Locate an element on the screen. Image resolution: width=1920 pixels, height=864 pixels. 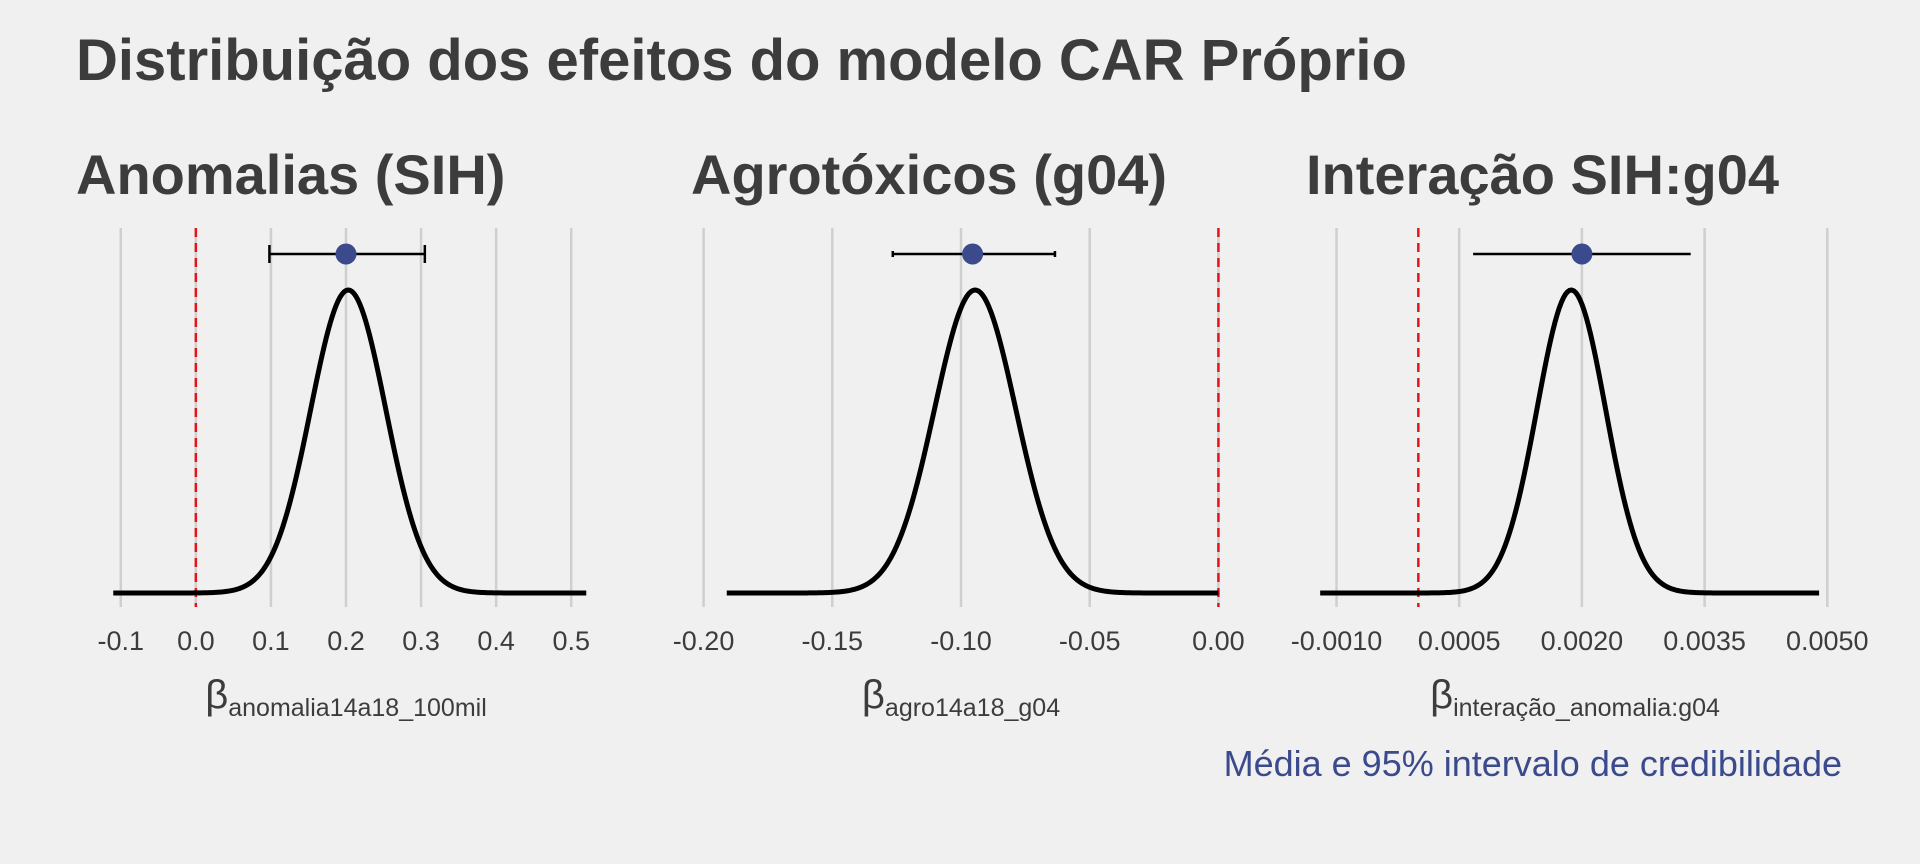
x-axis-label: βanomalia14a18_100mil is located at coordinates (346, 697).